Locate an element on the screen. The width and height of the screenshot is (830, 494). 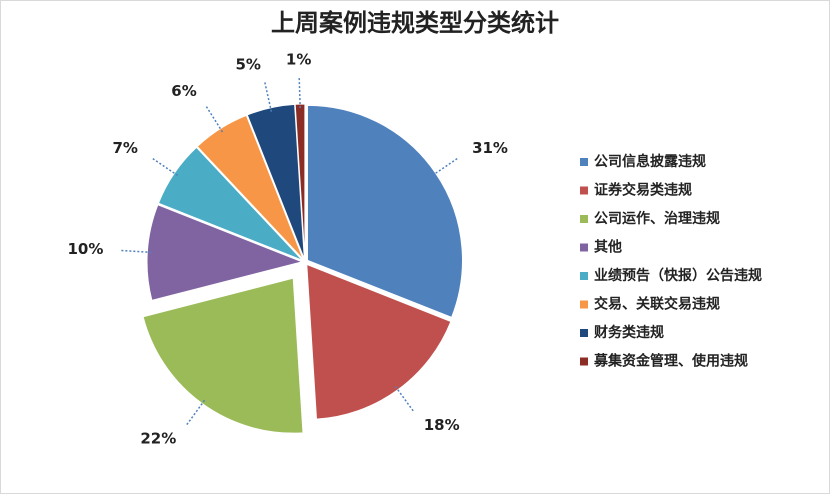
legend-label: 其他 is located at coordinates (608, 247).